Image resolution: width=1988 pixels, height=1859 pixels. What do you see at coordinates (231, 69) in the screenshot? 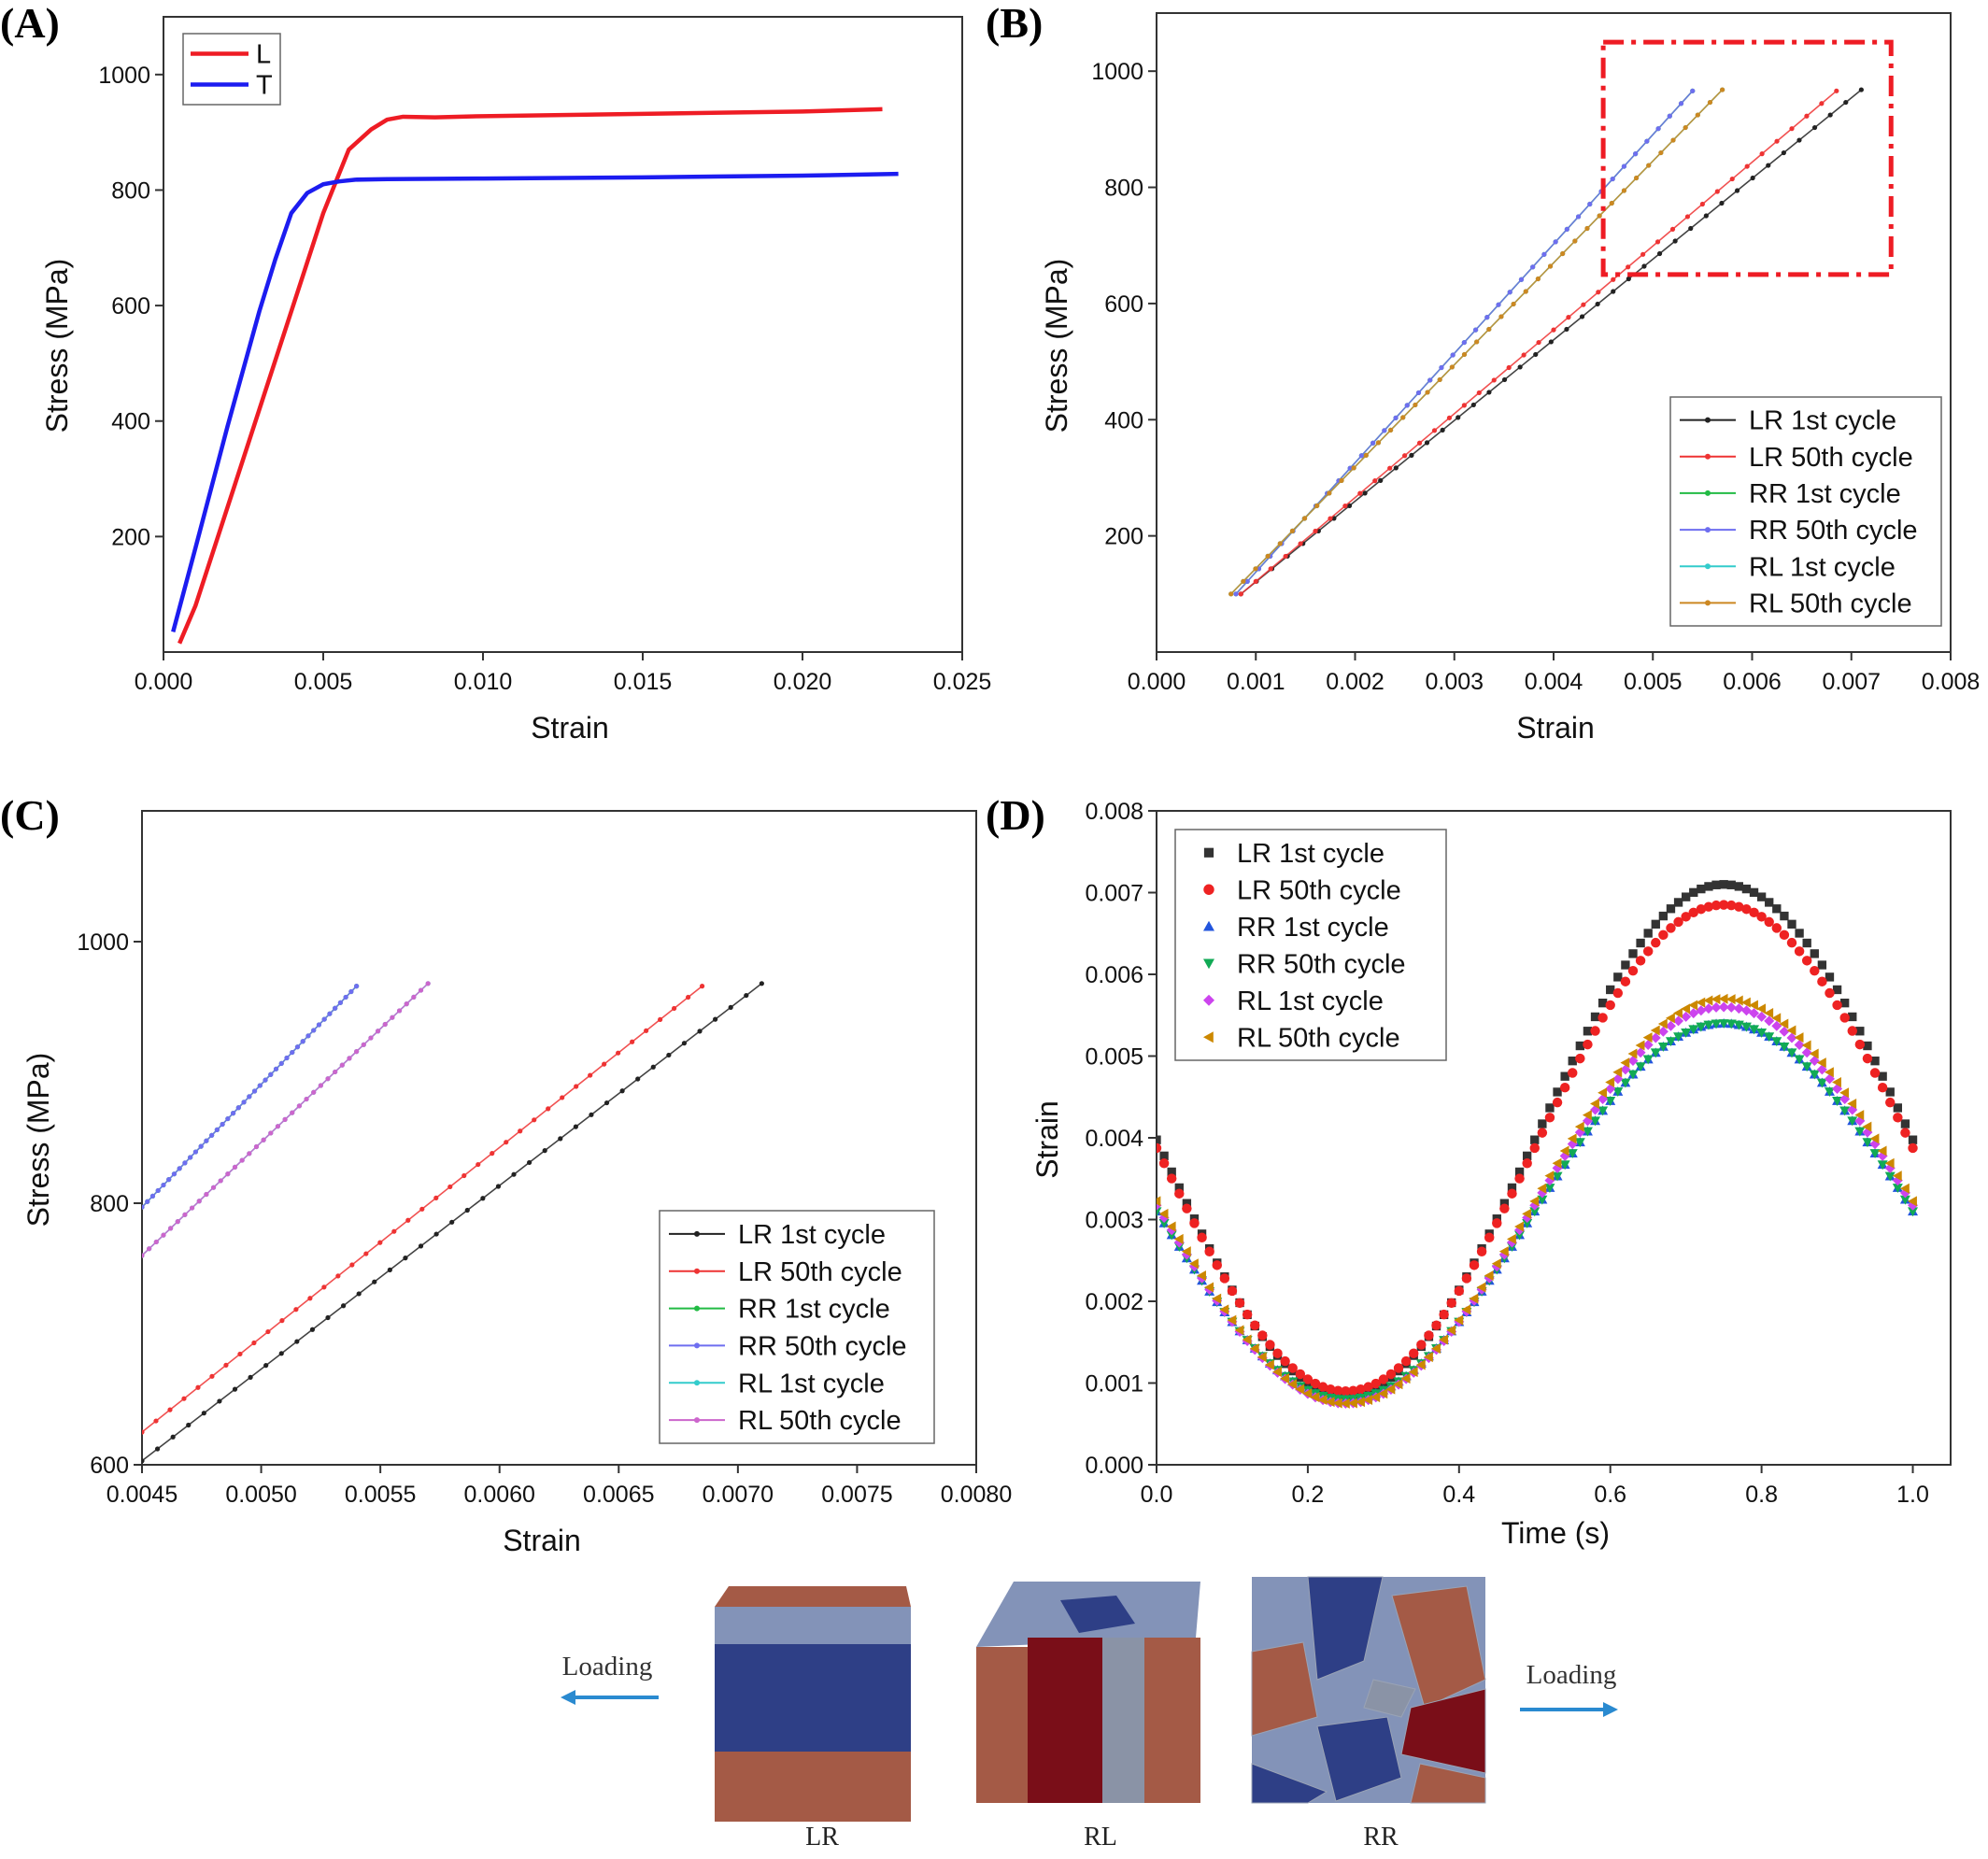
I see `legend-frame` at bounding box center [231, 69].